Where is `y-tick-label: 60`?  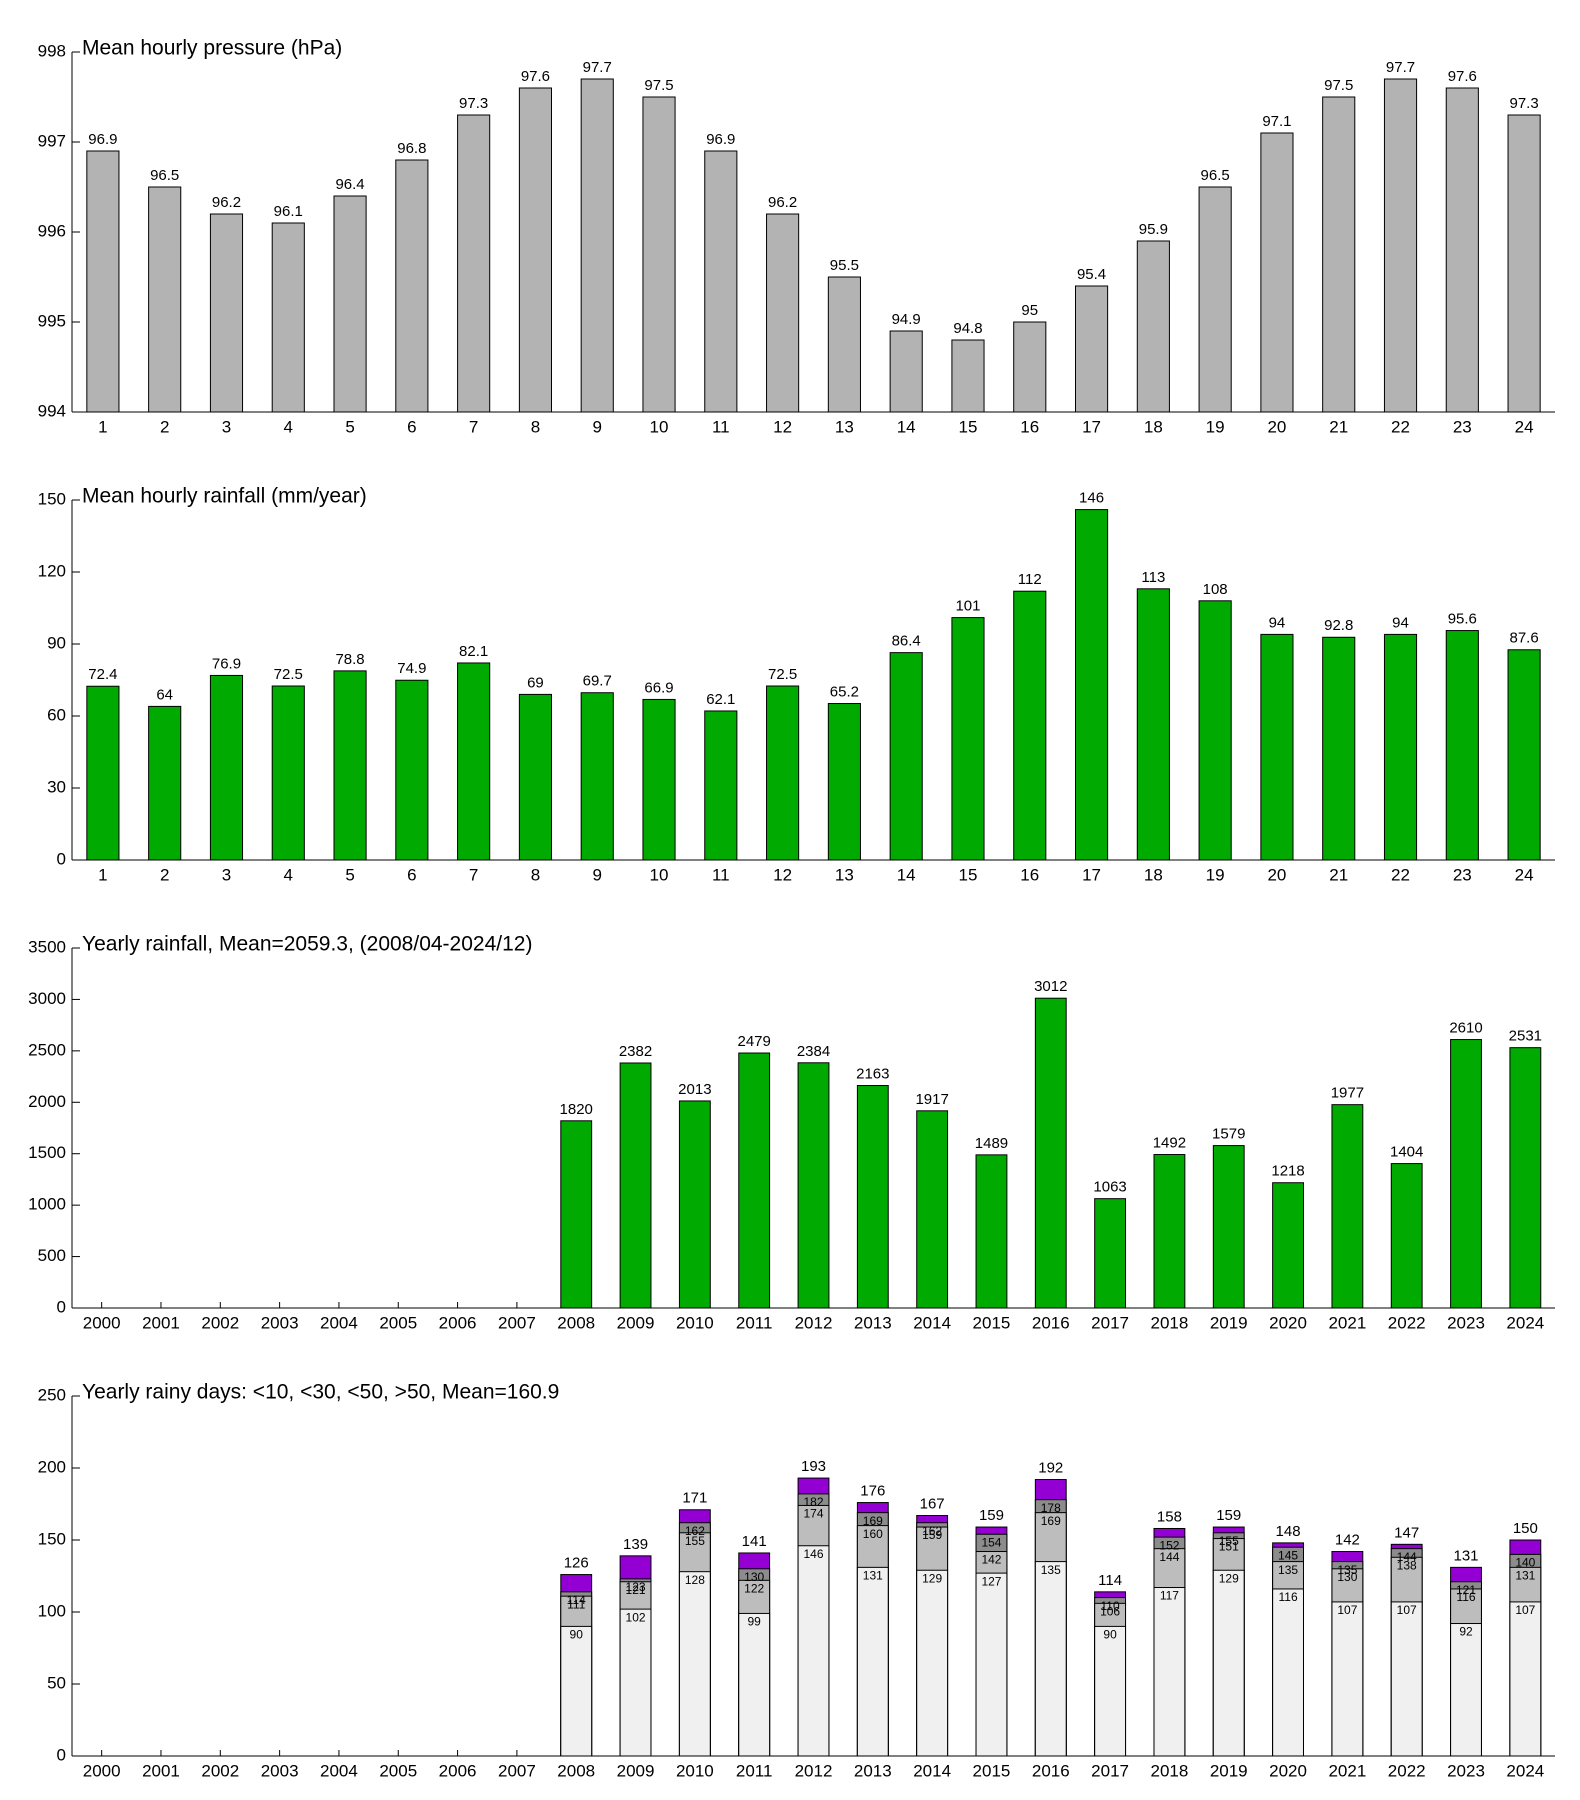 y-tick-label: 60 is located at coordinates (56, 714).